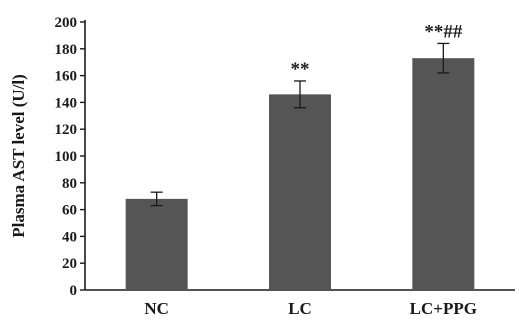  Describe the element at coordinates (300, 308) in the screenshot. I see `category-label: LC` at that location.